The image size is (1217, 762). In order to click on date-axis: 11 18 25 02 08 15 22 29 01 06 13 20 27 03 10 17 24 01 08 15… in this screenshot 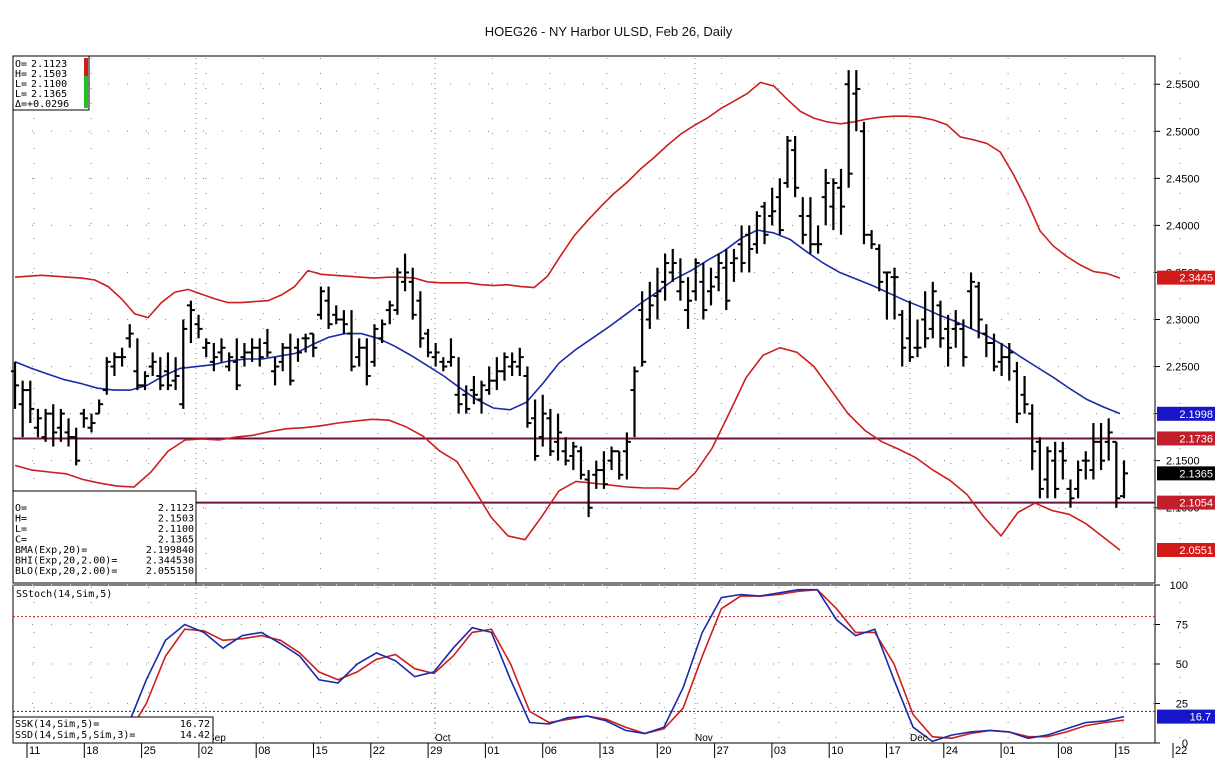, I will do `click(606, 745)`.